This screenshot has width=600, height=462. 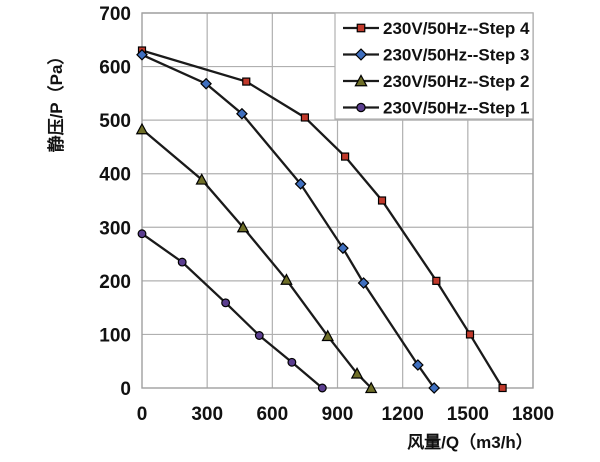 I want to click on legend-item: 230V/50Hz--Step 2, so click(x=436, y=81).